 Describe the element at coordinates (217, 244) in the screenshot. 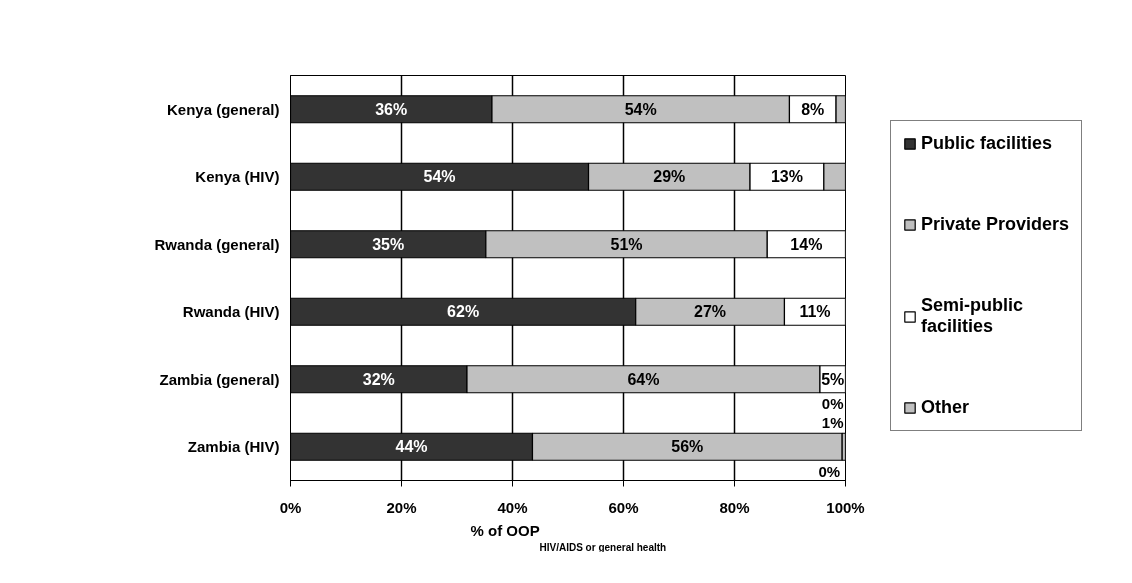

I see `y-tick-label: Rwanda (general)` at that location.